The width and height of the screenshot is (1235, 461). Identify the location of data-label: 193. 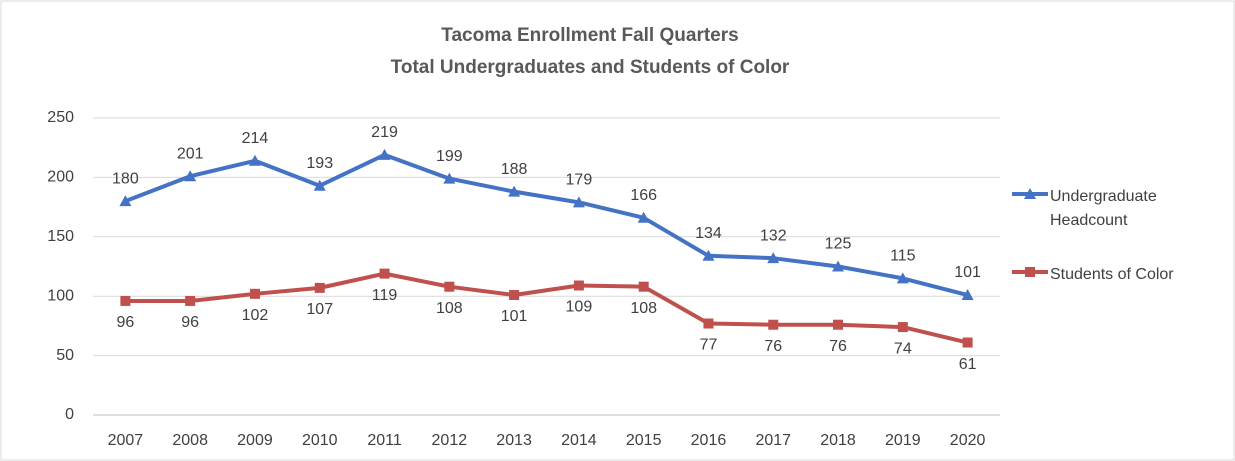
(319, 163).